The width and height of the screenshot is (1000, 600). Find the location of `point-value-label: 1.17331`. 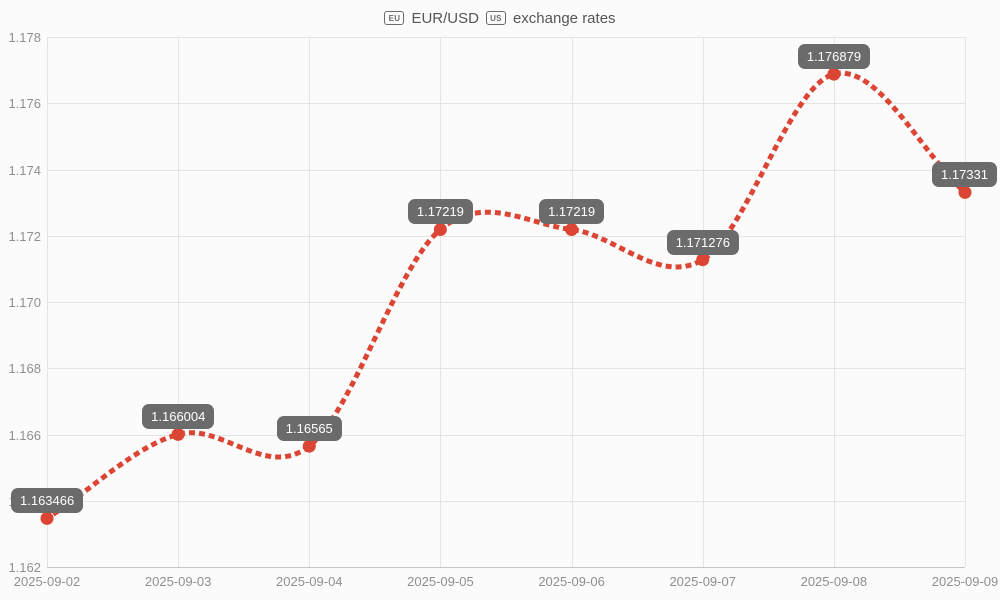

point-value-label: 1.17331 is located at coordinates (964, 175).